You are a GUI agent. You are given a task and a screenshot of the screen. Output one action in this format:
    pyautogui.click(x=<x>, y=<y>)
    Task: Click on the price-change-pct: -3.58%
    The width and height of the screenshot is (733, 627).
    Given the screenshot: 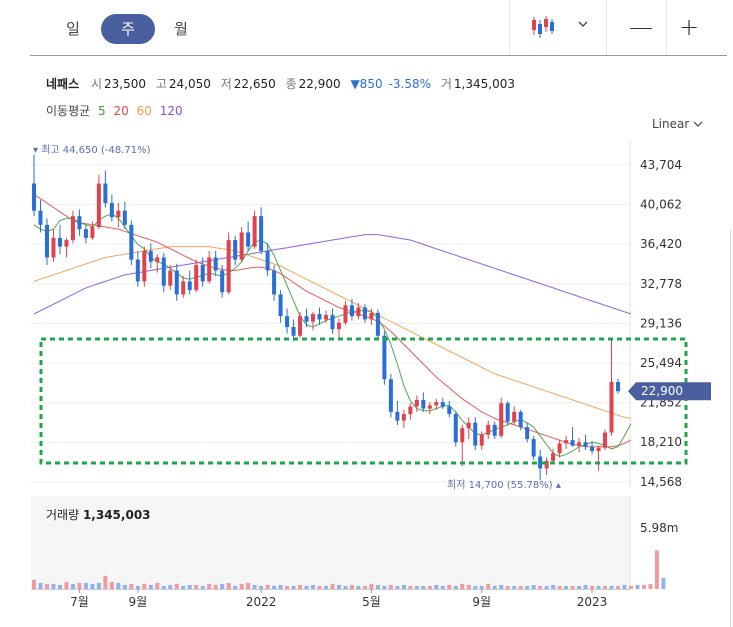 What is the action you would take?
    pyautogui.click(x=410, y=84)
    